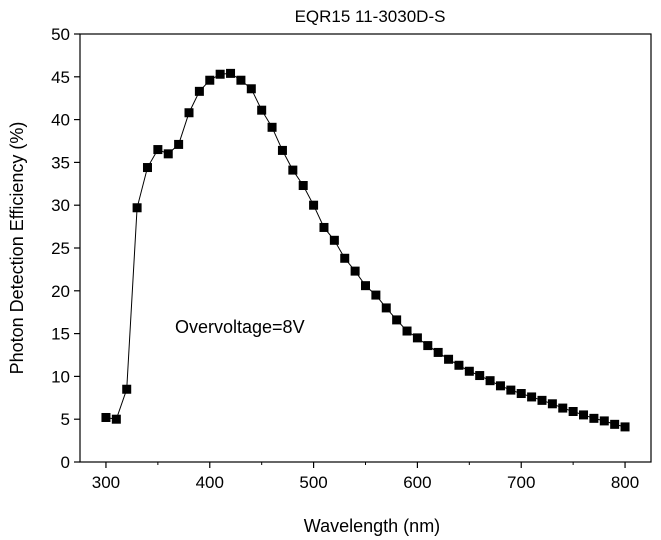 The height and width of the screenshot is (540, 661). What do you see at coordinates (60, 77) in the screenshot?
I see `y-tick-label: 45` at bounding box center [60, 77].